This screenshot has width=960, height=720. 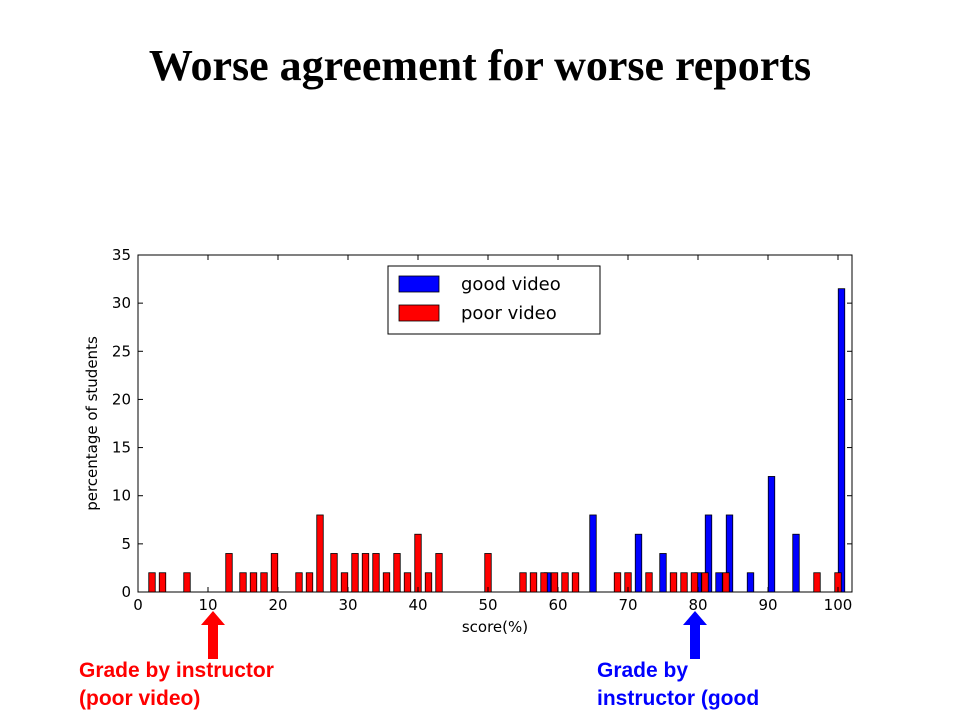 I want to click on x-tick-label: 30, so click(x=347, y=605).